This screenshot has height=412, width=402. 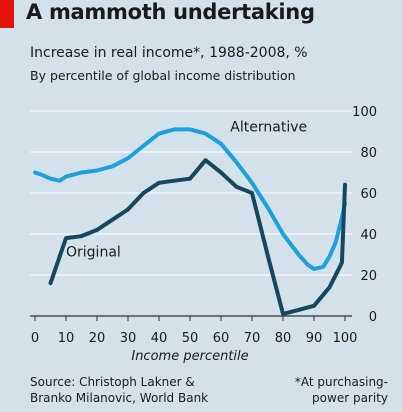 I want to click on x-tick-label-0: 0, so click(x=35, y=338).